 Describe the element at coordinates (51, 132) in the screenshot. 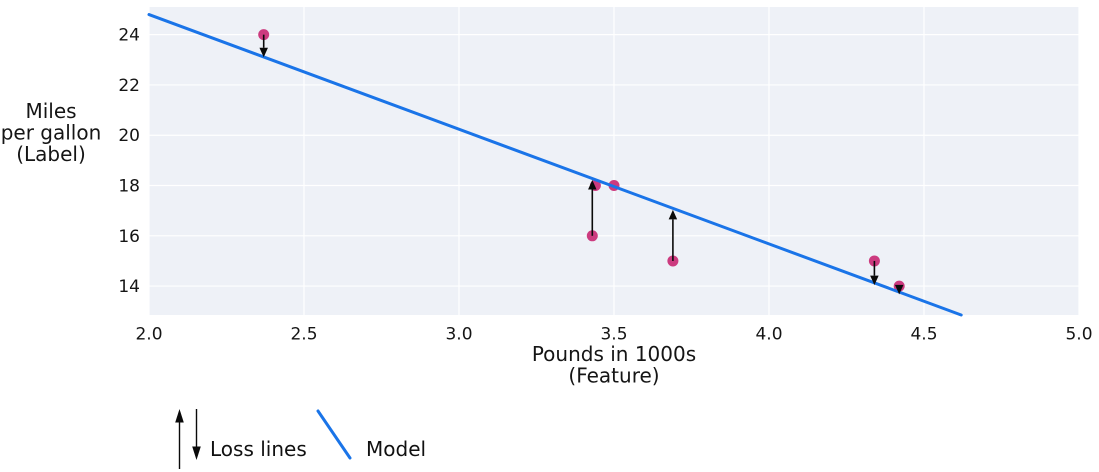

I see `y-axis-label: Miles per gallon (Label)` at that location.